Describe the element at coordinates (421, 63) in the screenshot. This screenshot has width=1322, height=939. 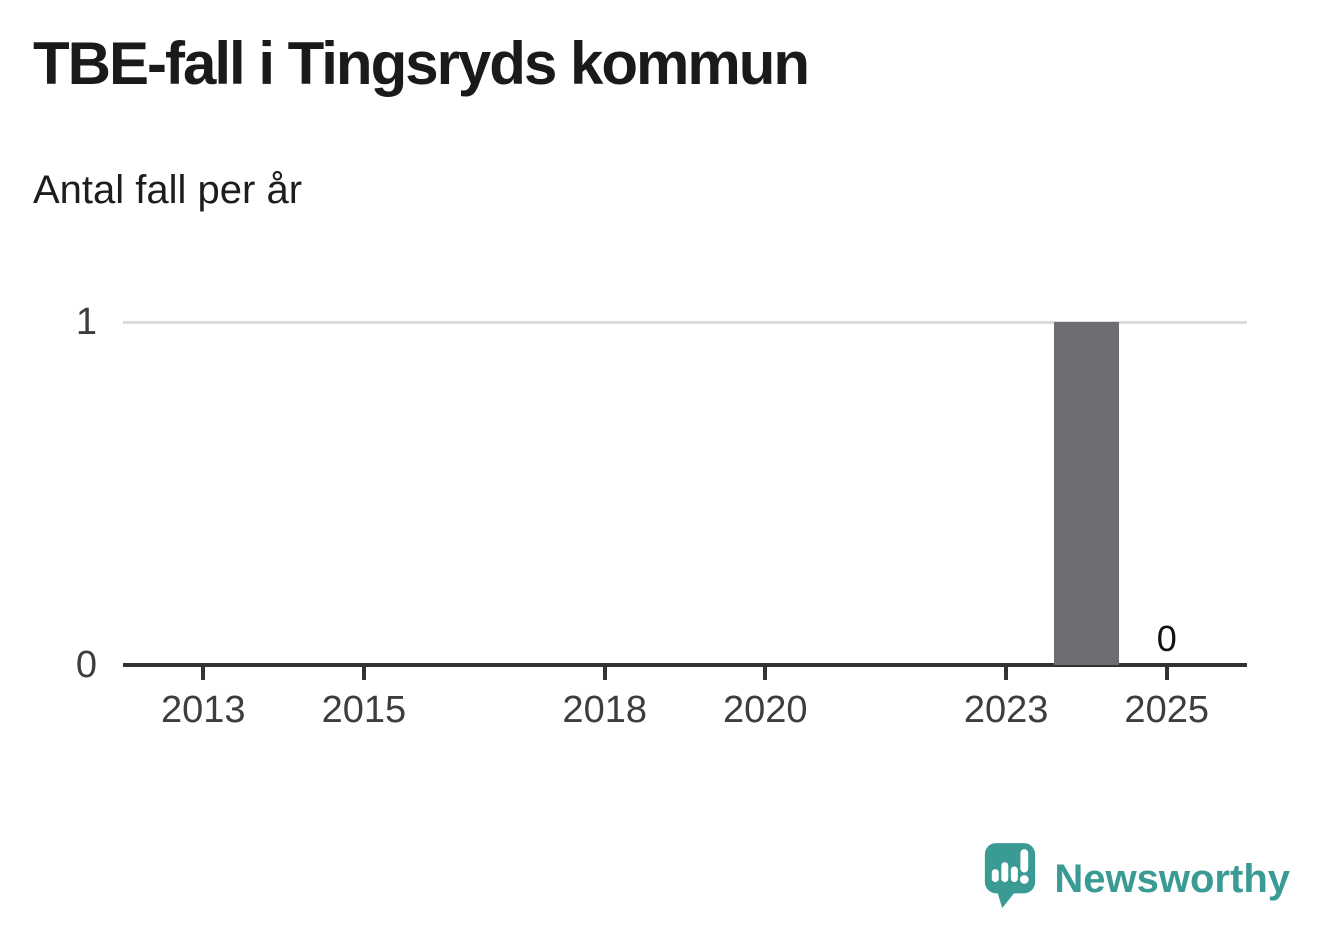
I see `chart-title: TBE-fall i Tingsryds kommun` at that location.